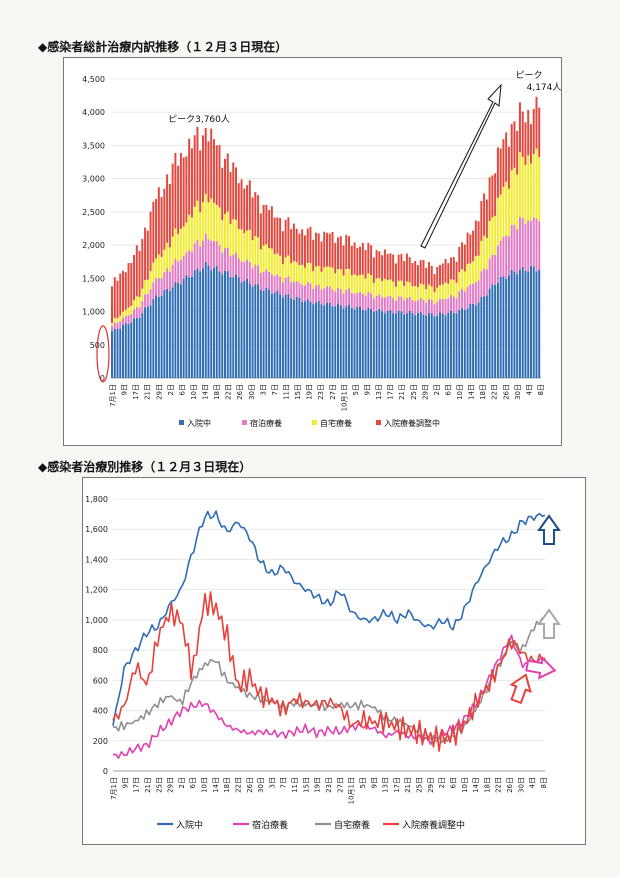 The width and height of the screenshot is (620, 877). What do you see at coordinates (295, 785) in the screenshot?
I see `chart2-x-tick-label: 11日` at bounding box center [295, 785].